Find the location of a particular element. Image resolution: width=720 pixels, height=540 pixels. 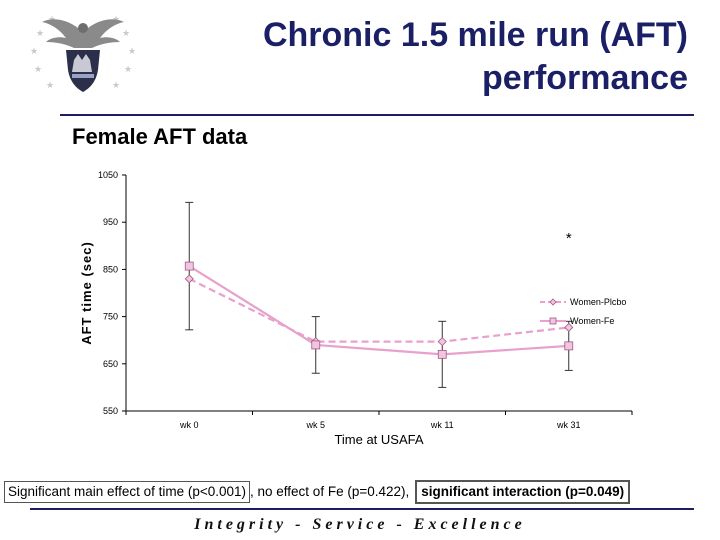

x-tick-group: wk 0 wk 5 wk 11 wk 31 is located at coordinates (379, 420).